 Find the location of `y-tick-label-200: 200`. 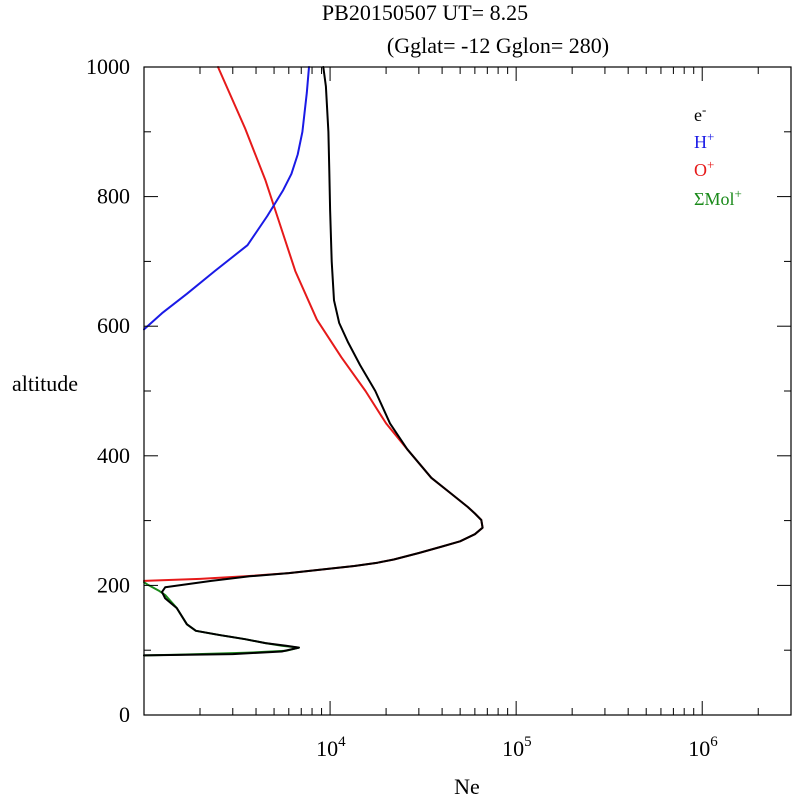

y-tick-label-200: 200 is located at coordinates (113, 584).